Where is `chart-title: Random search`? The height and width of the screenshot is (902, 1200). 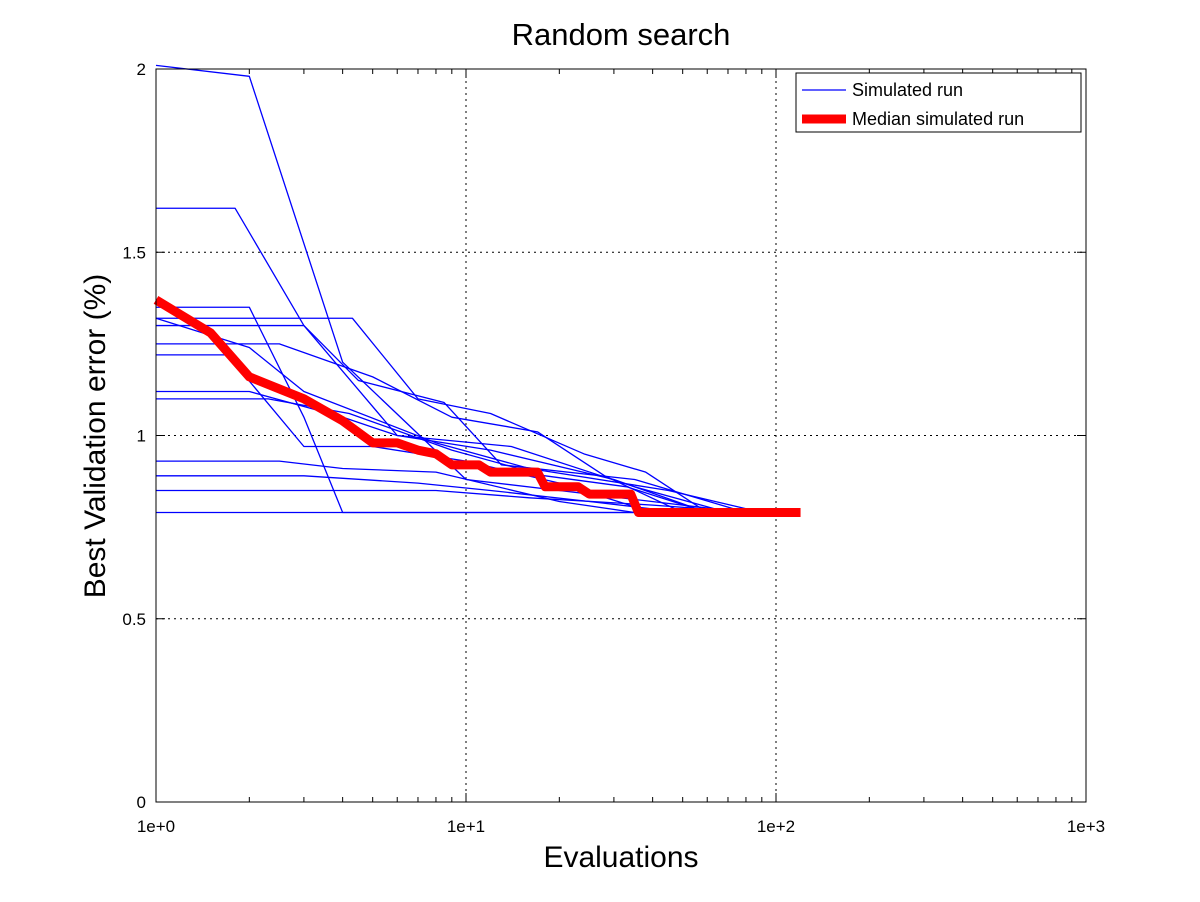
chart-title: Random search is located at coordinates (621, 34).